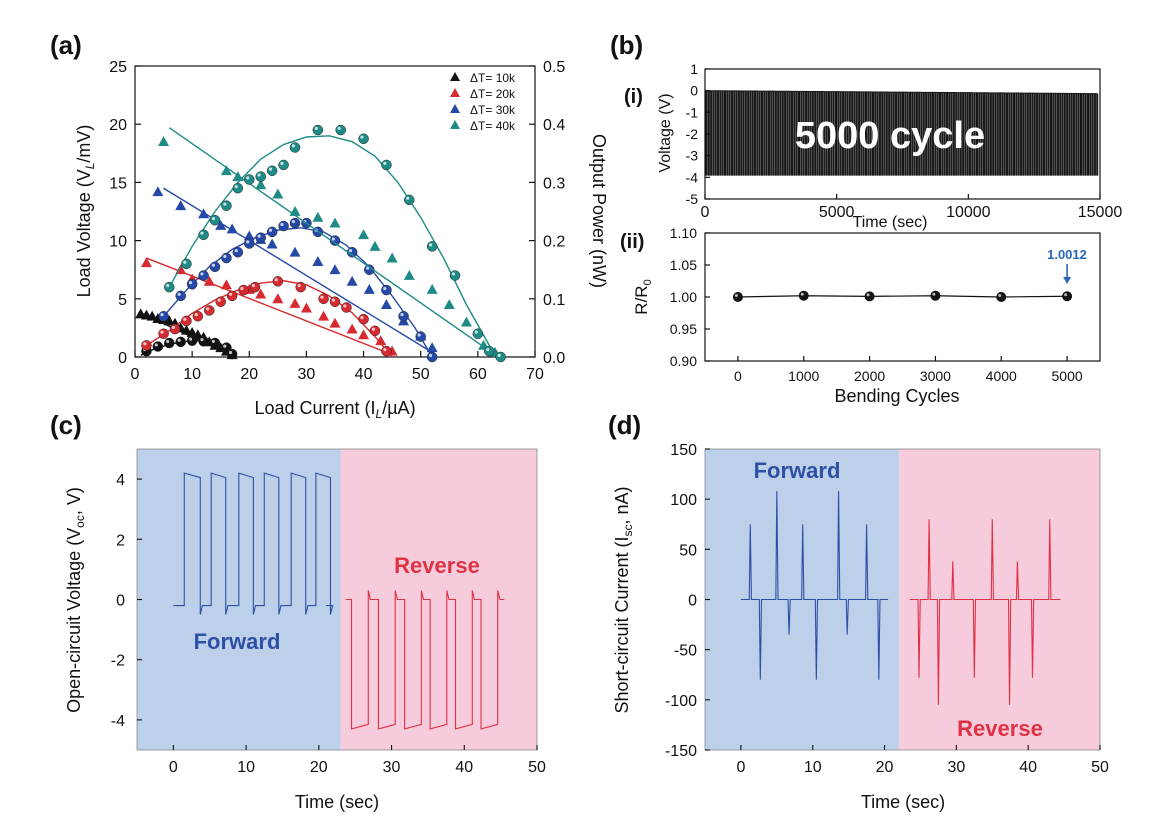  I want to click on y-tick-label: 10, so click(118, 242).